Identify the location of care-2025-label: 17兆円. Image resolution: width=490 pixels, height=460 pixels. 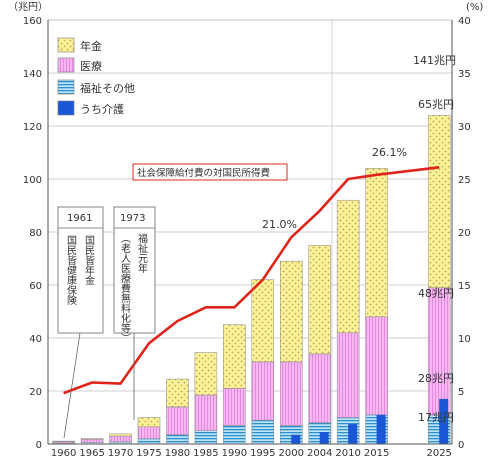
(436, 417).